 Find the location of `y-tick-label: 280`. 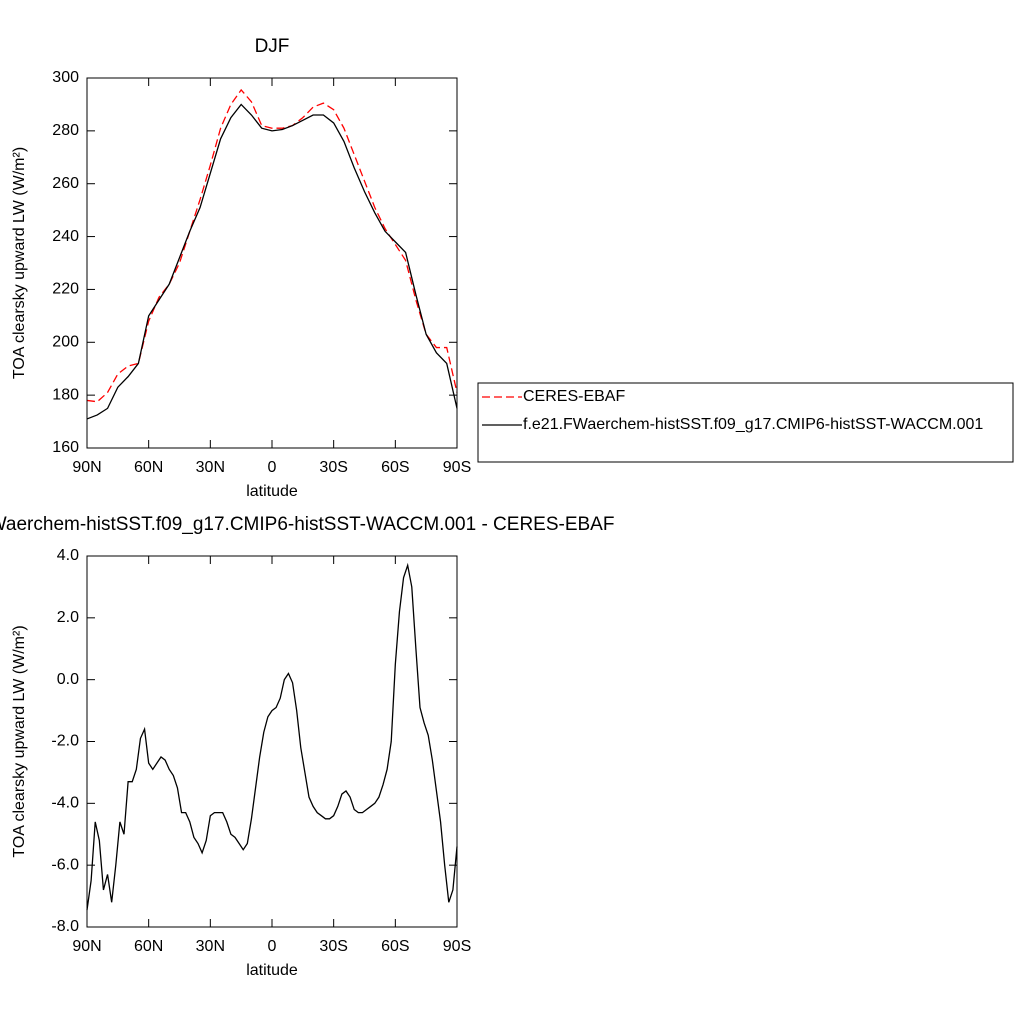

y-tick-label: 280 is located at coordinates (65, 130).